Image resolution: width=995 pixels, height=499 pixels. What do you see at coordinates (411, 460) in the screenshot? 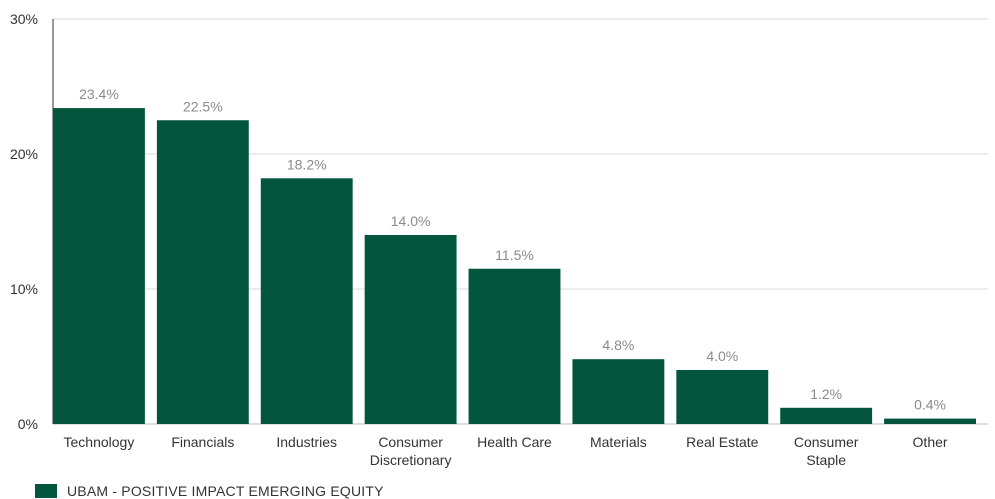
I see `x-tick-label-line: Discretionary` at bounding box center [411, 460].